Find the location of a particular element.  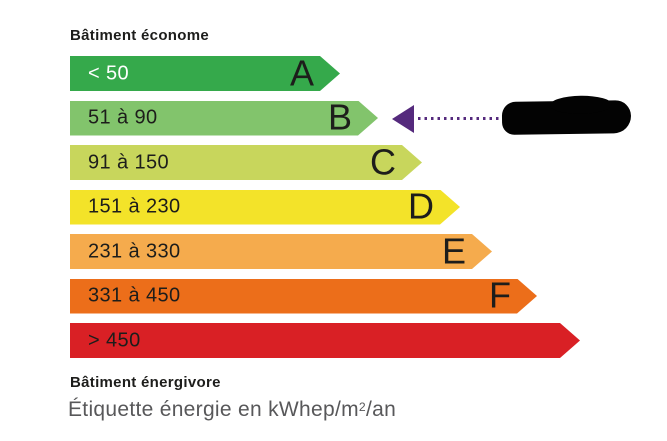

caption-text: Étiquette énergie en kWhep/m is located at coordinates (213, 409).